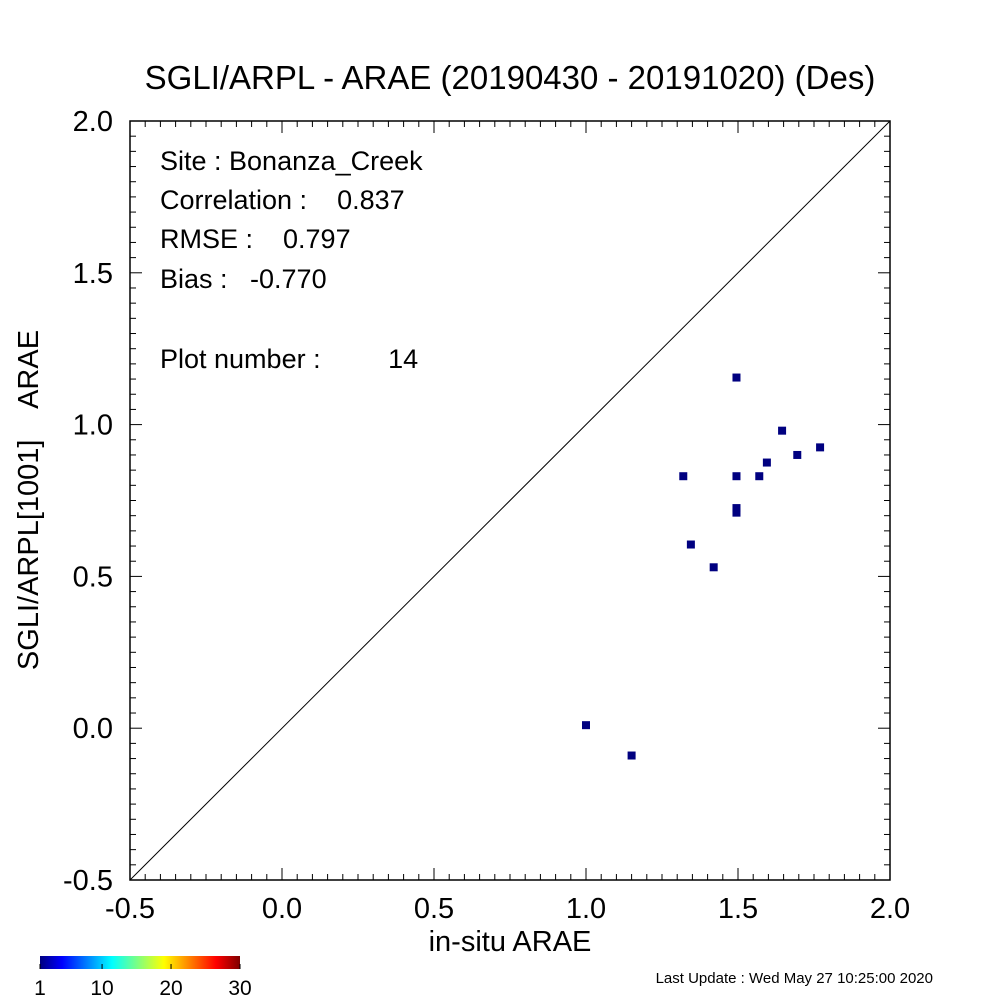 Image resolution: width=1000 pixels, height=1000 pixels. What do you see at coordinates (88, 501) in the screenshot?
I see `y-tick-labels: -0.5 0.0 0.5 1.0 1.5 2.0` at bounding box center [88, 501].